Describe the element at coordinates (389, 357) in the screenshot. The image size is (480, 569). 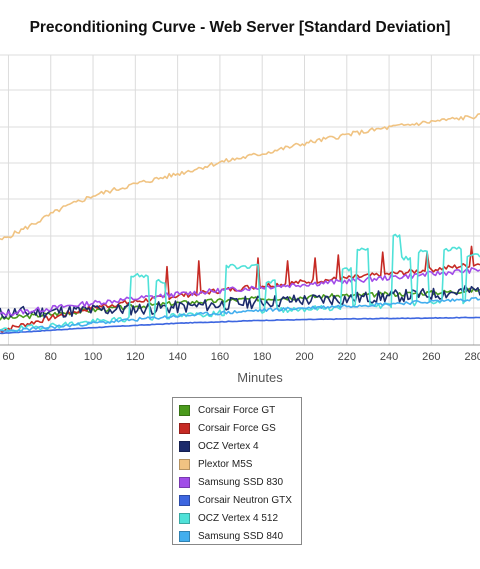
I see `x-tick-label: 240` at that location.